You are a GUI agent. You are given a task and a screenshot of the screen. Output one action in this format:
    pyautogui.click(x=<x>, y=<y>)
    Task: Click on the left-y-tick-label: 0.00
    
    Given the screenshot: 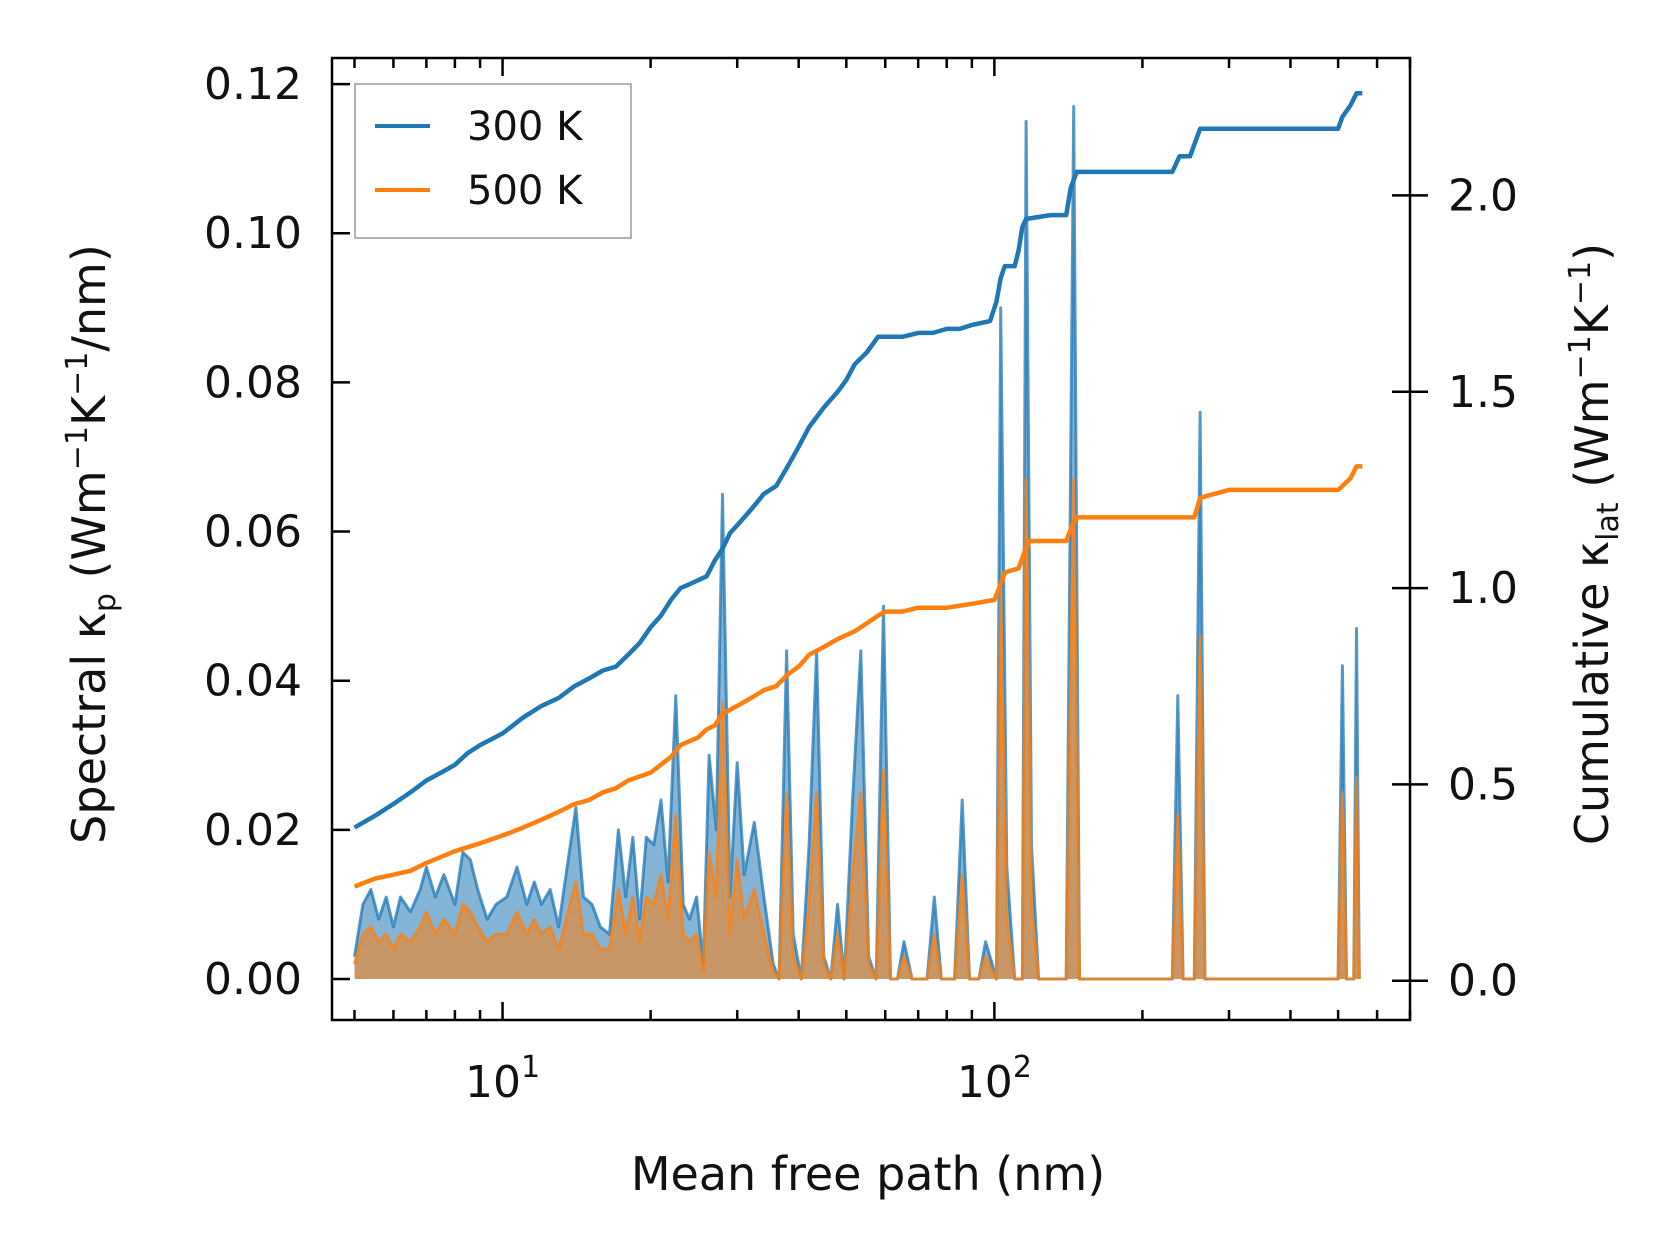 What is the action you would take?
    pyautogui.click(x=253, y=979)
    